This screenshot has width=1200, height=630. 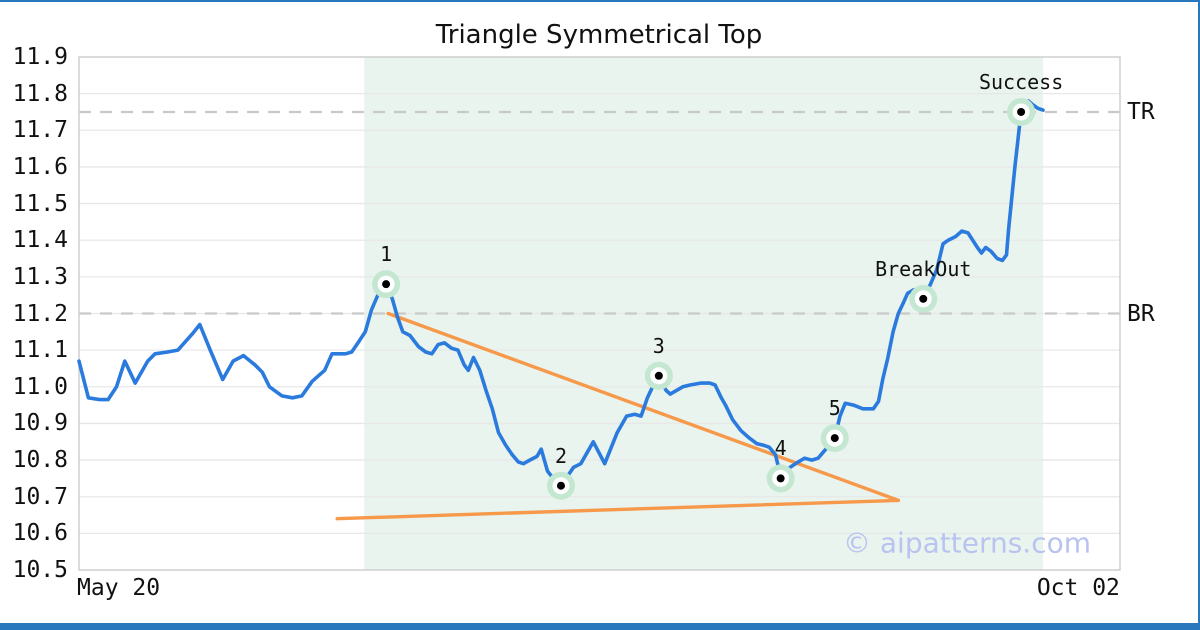 What do you see at coordinates (40, 57) in the screenshot?
I see `y-tick-label: 11.9` at bounding box center [40, 57].